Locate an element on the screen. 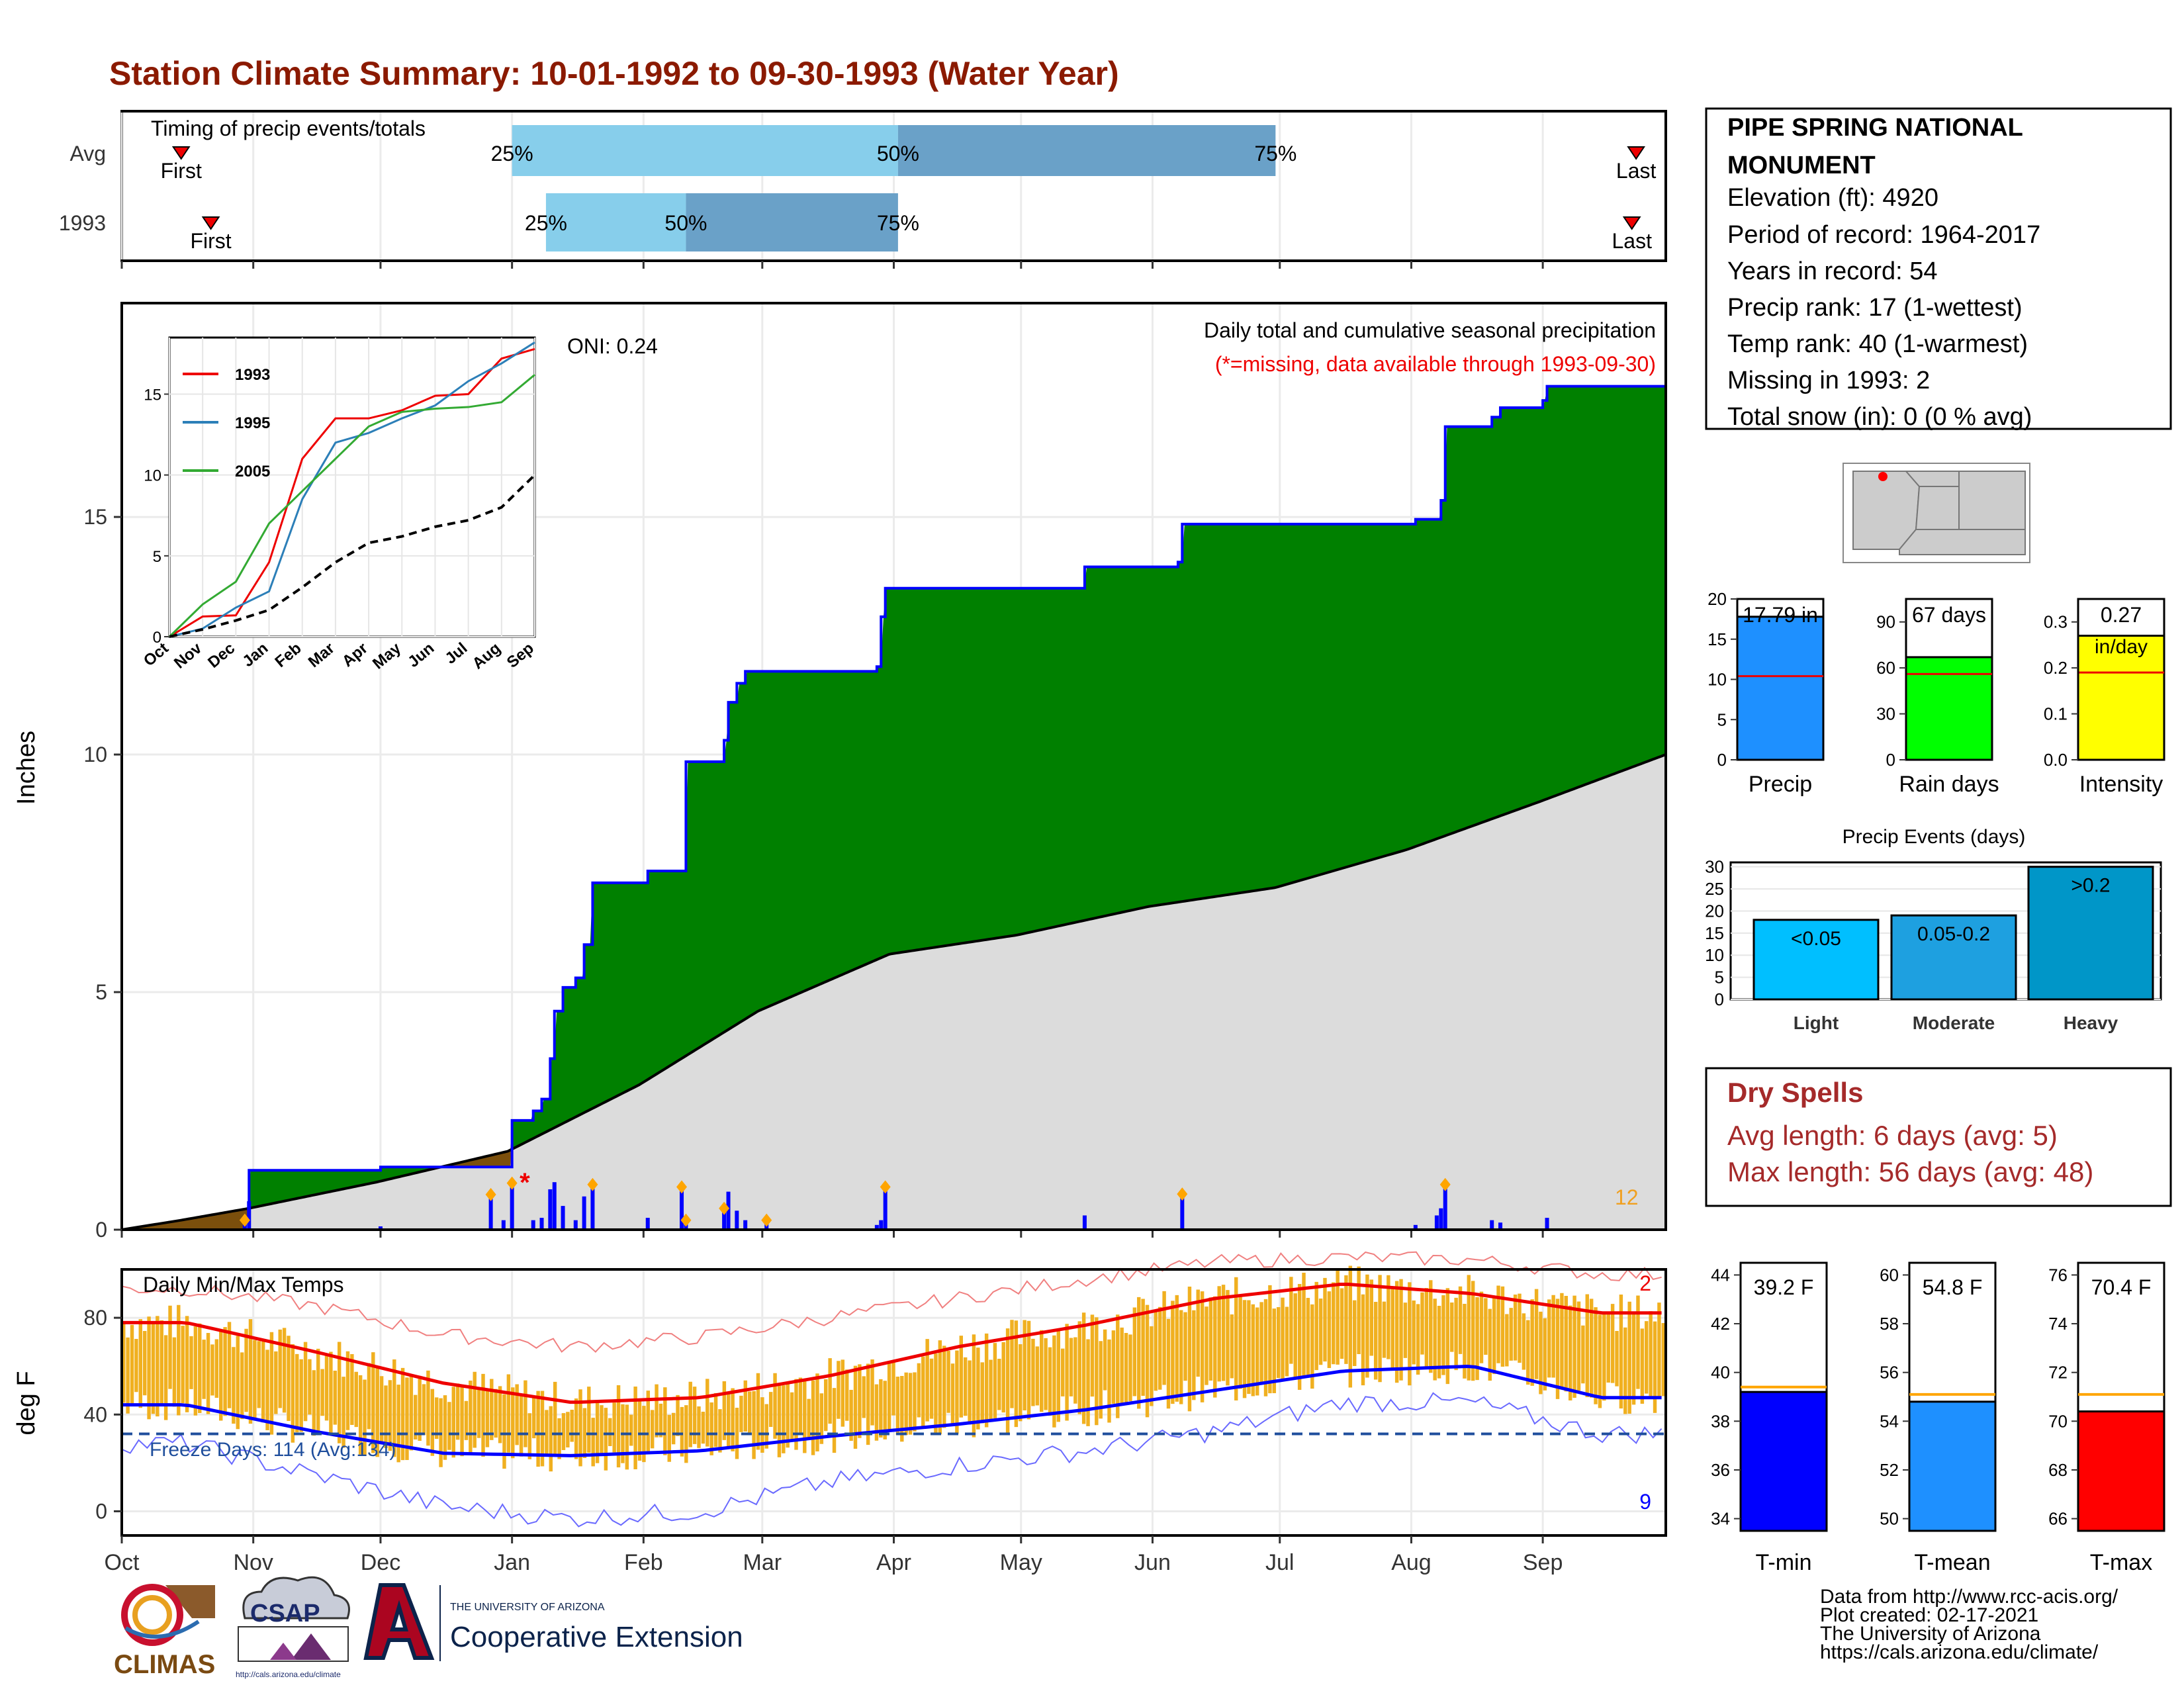 The height and width of the screenshot is (1691, 2184). temp-summary-tick-label-T-mean-58: 58 is located at coordinates (1889, 1324).